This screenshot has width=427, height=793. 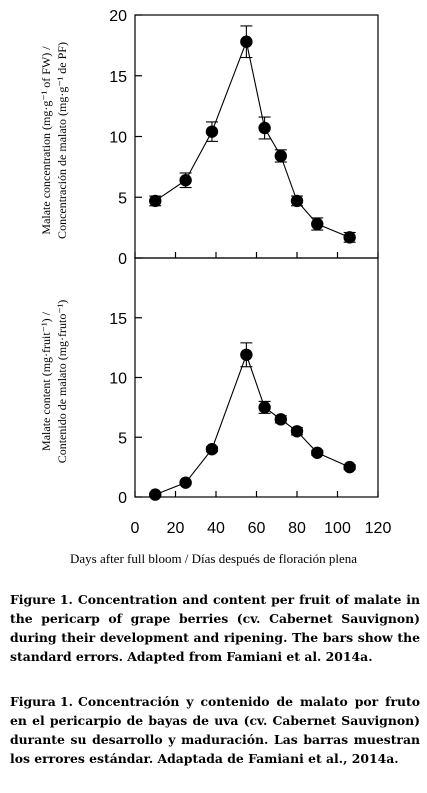 I want to click on p2-y-axis-label-en: Malate content (mg·fruit⁻¹) /, so click(x=46, y=381).